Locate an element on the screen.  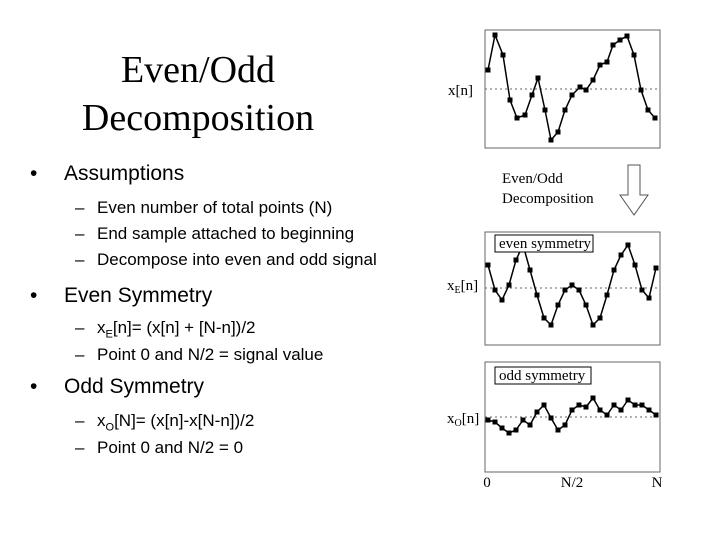
sub-bullet: End sample attached to beginning is located at coordinates (214, 234).